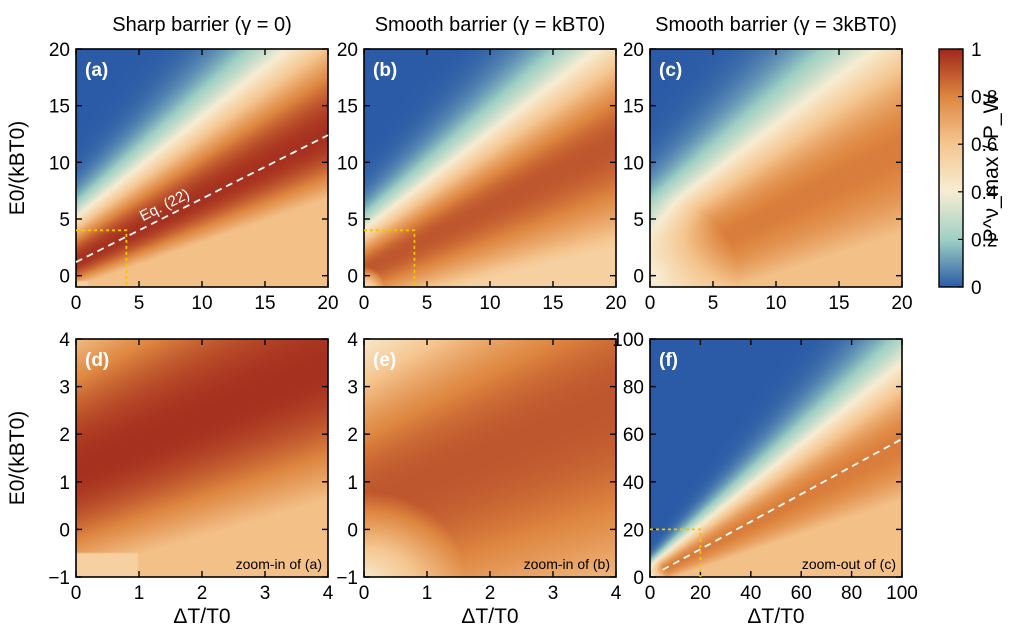 The height and width of the screenshot is (638, 1011). Describe the element at coordinates (976, 288) in the screenshot. I see `colorbar-tick-label: 0` at that location.